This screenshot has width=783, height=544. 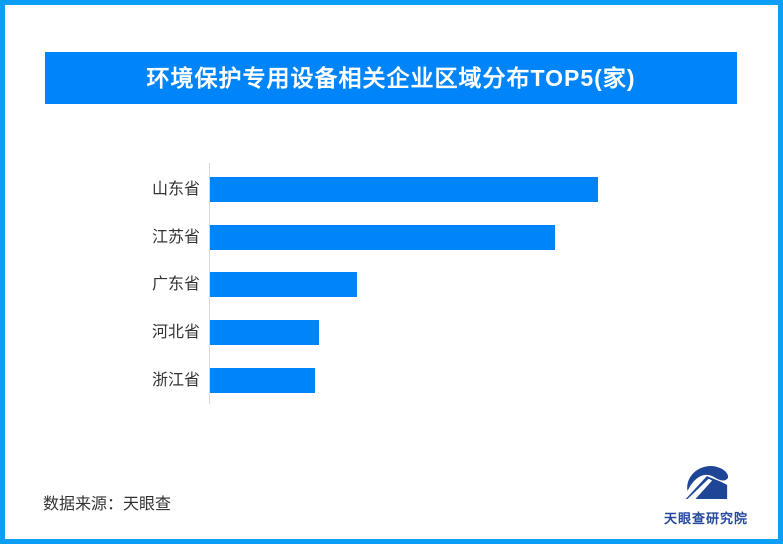 What do you see at coordinates (175, 284) in the screenshot?
I see `category-label: 广东省` at bounding box center [175, 284].